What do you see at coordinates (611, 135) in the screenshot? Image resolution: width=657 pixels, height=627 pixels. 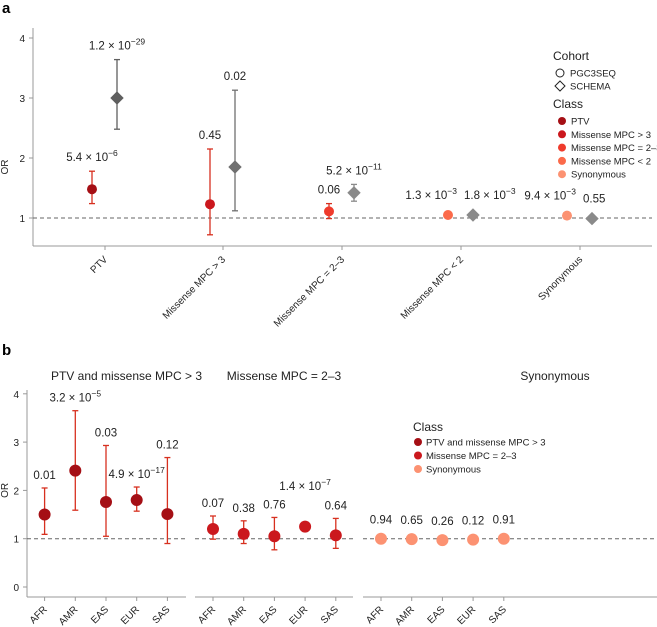 I see `legend-class-label: Missense MPC > 3` at bounding box center [611, 135].